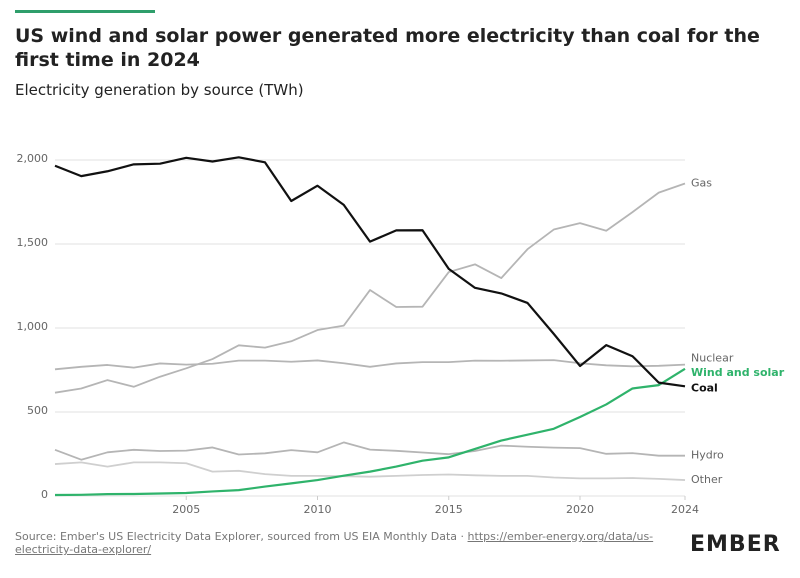  I want to click on x-tick-label: 2010, so click(318, 509).